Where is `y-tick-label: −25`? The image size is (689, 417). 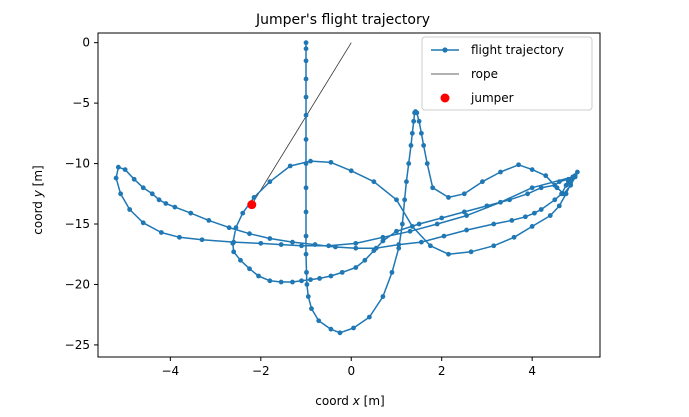
y-tick-label: −25 is located at coordinates (77, 345).